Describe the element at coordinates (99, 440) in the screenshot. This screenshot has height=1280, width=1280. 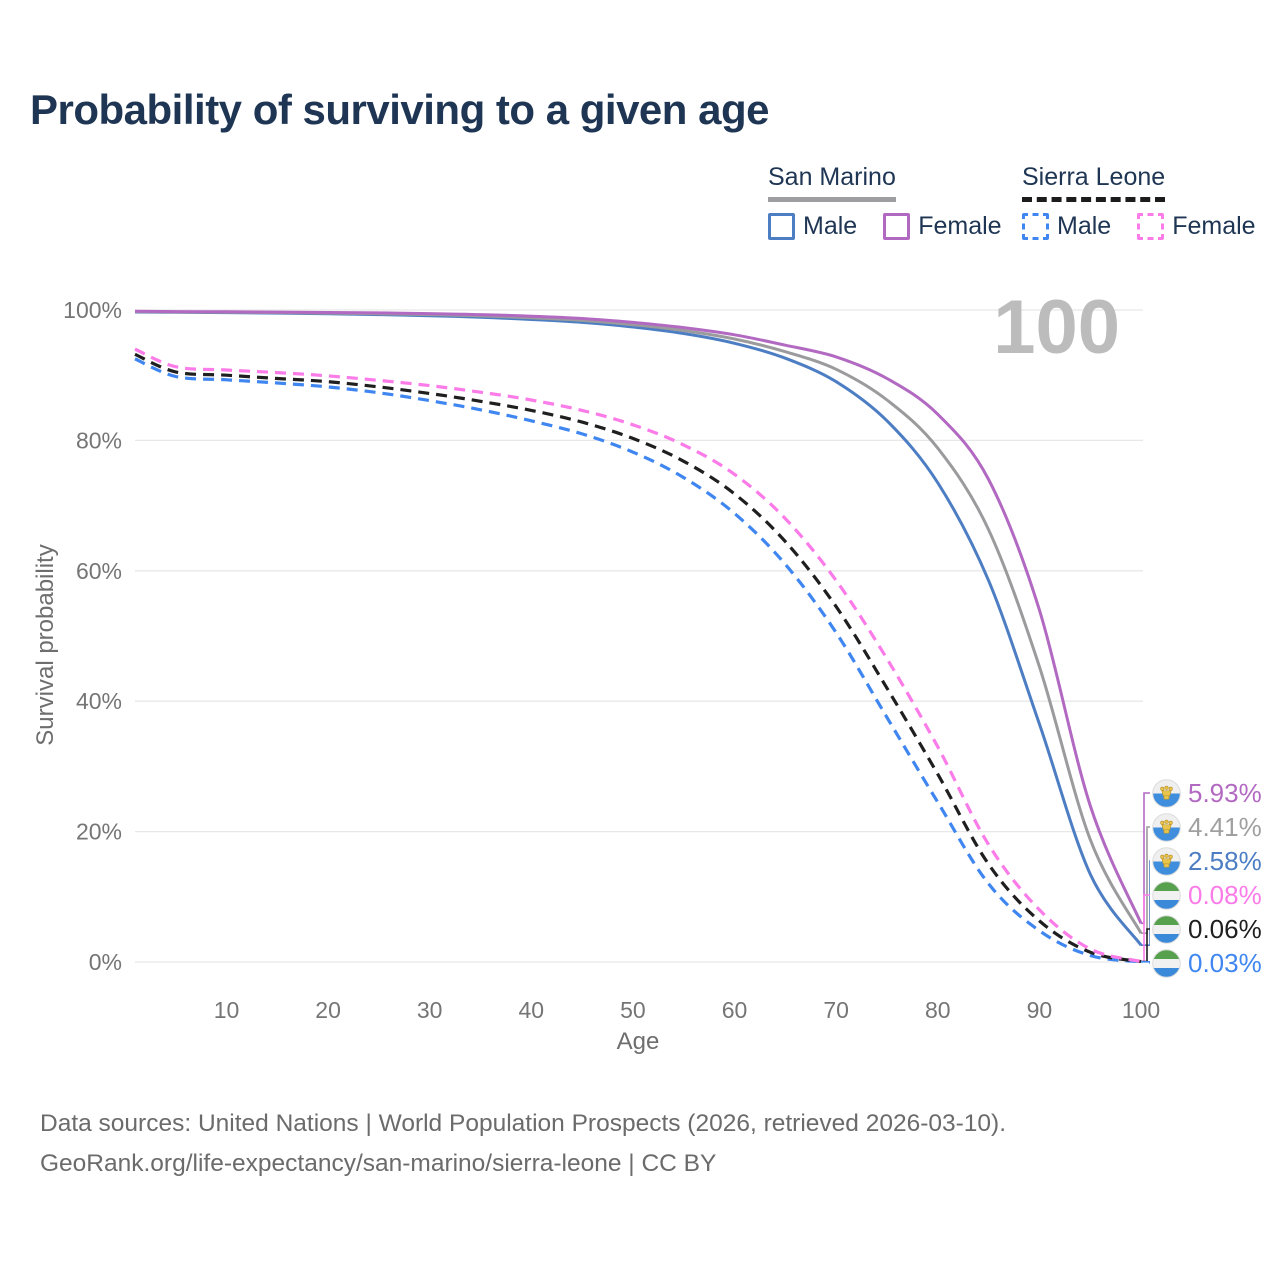
I see `y-tick-80%: 80%` at that location.